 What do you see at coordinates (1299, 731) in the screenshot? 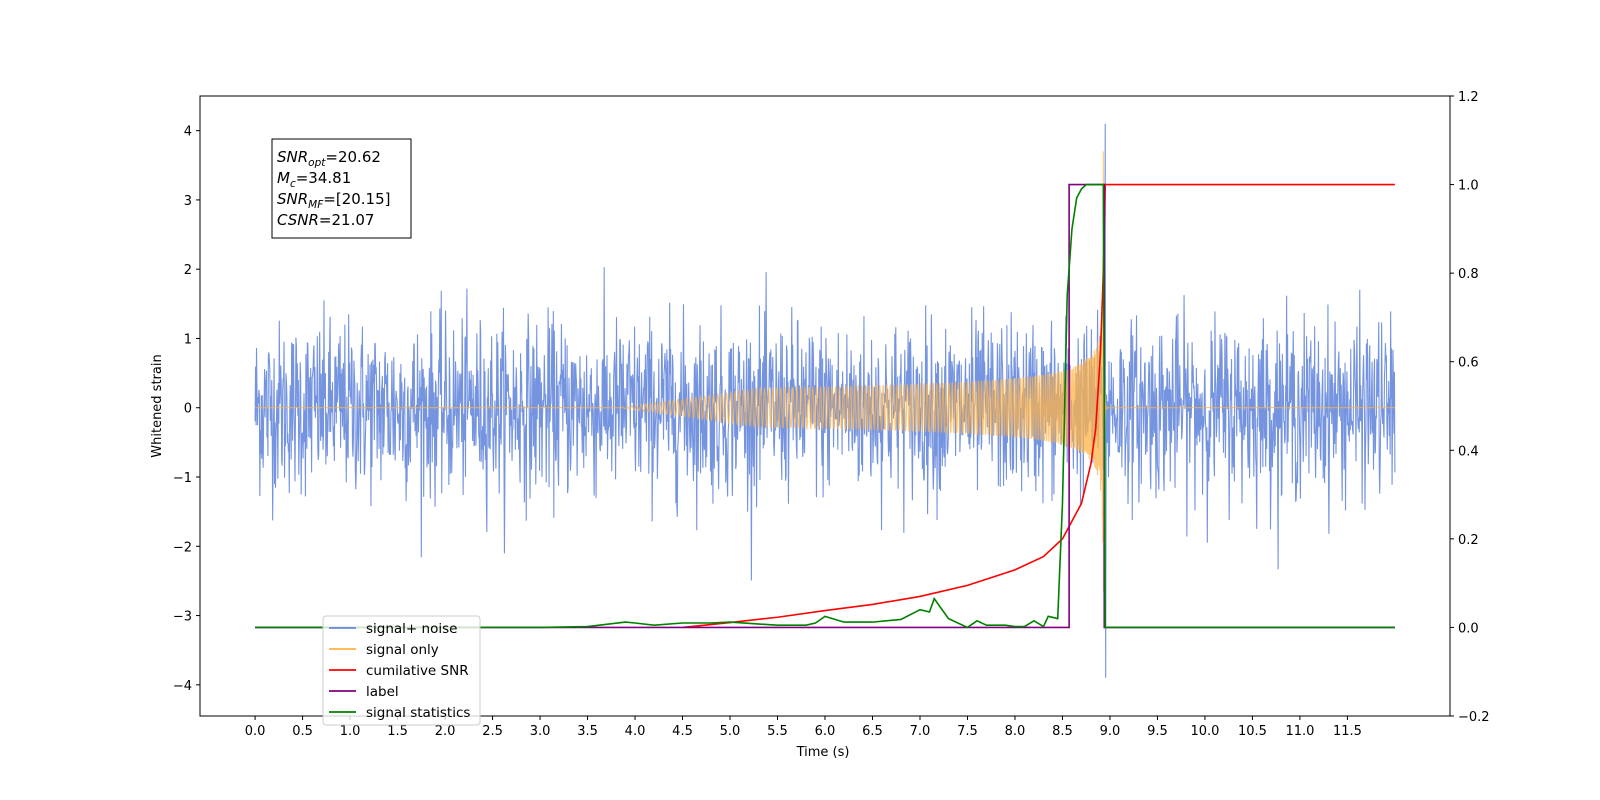
I see `x-tick-label: 11.0` at bounding box center [1299, 731].